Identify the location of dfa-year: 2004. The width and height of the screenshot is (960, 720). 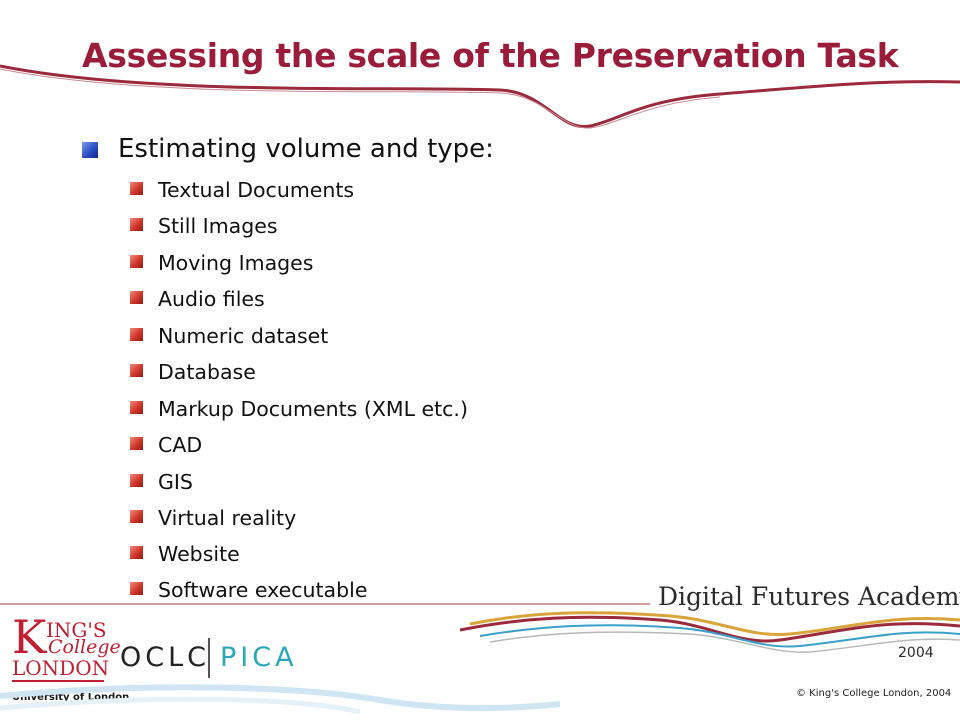
(916, 653).